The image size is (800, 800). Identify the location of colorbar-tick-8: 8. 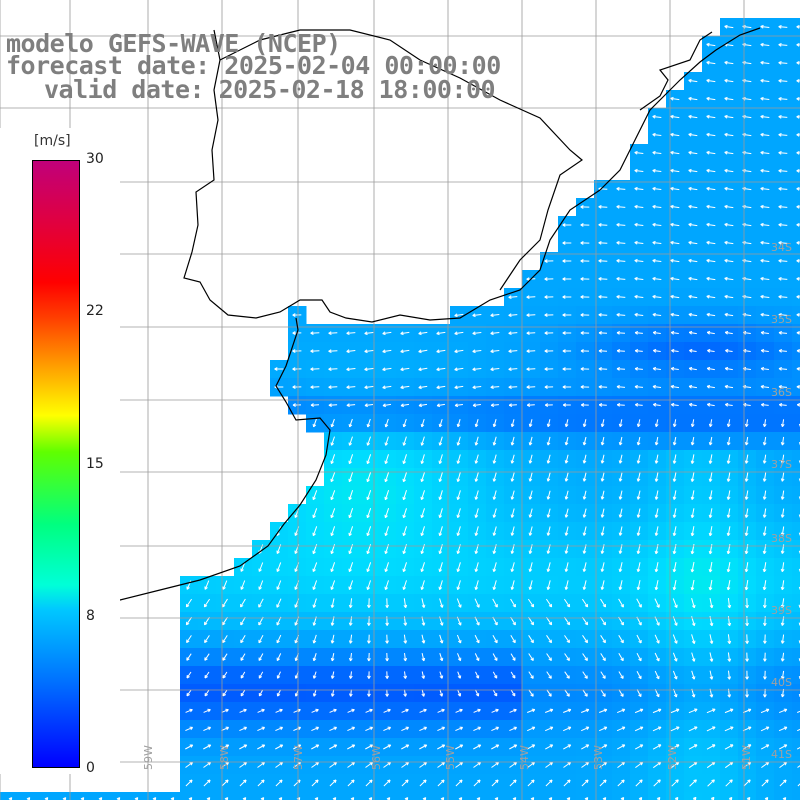
(90, 616).